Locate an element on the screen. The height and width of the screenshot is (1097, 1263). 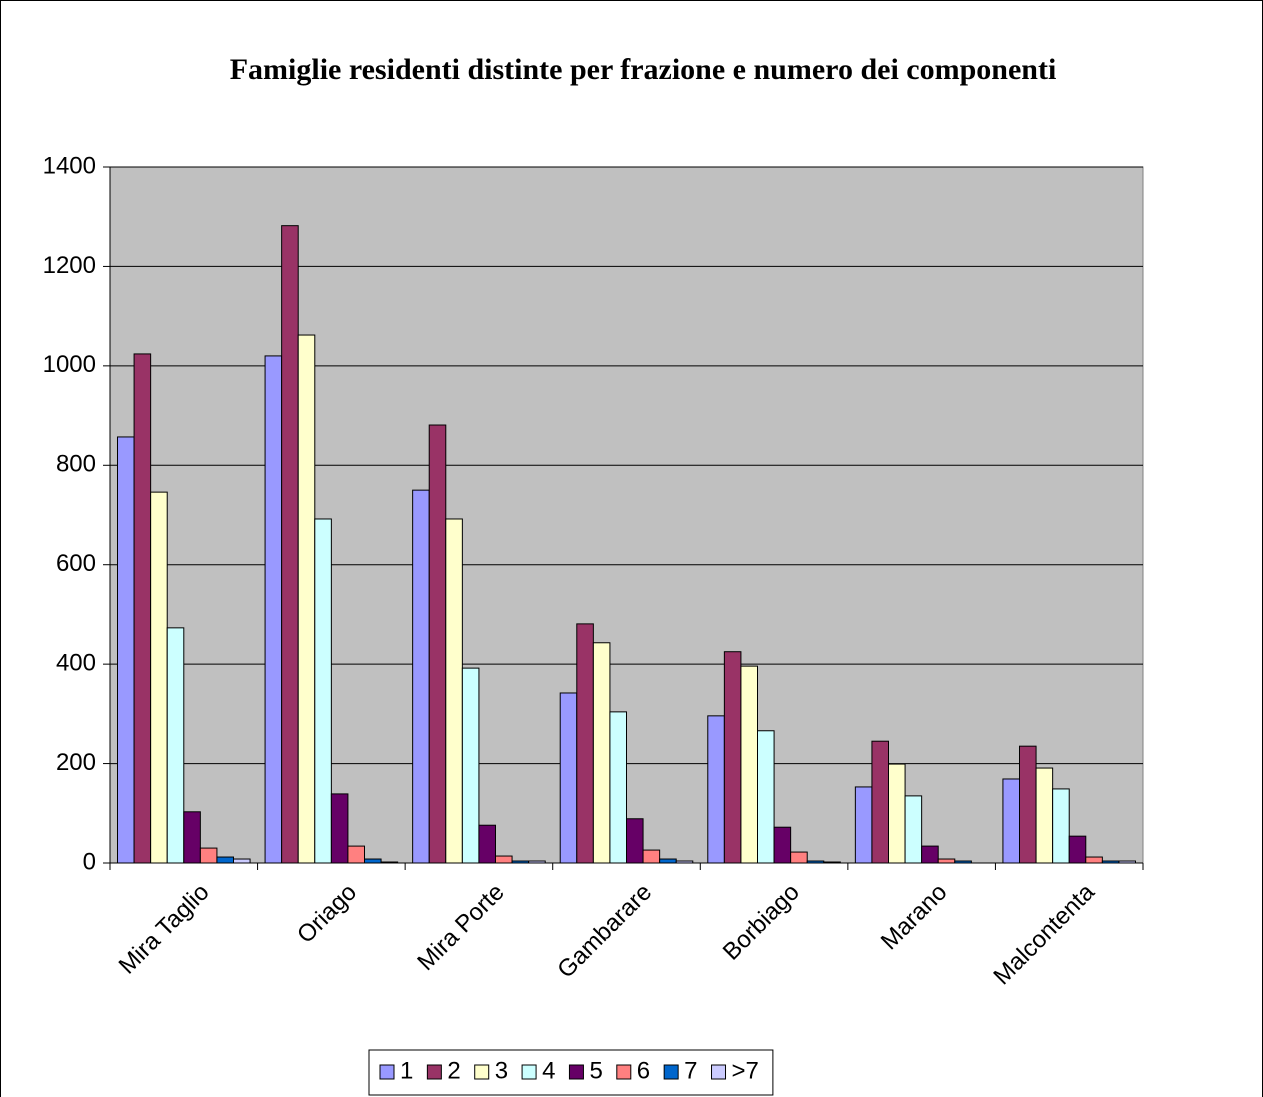
legend-label: 1 is located at coordinates (406, 1070).